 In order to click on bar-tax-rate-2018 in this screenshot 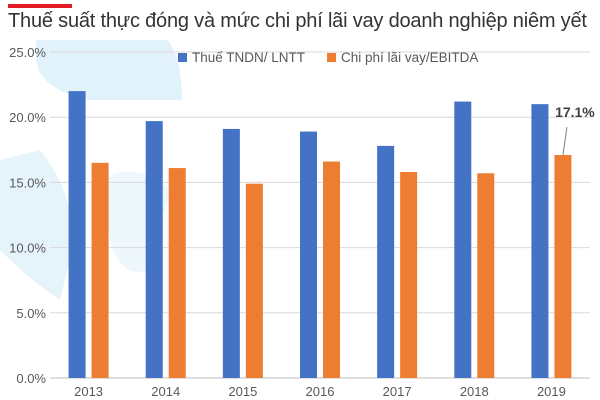, I will do `click(463, 239)`.